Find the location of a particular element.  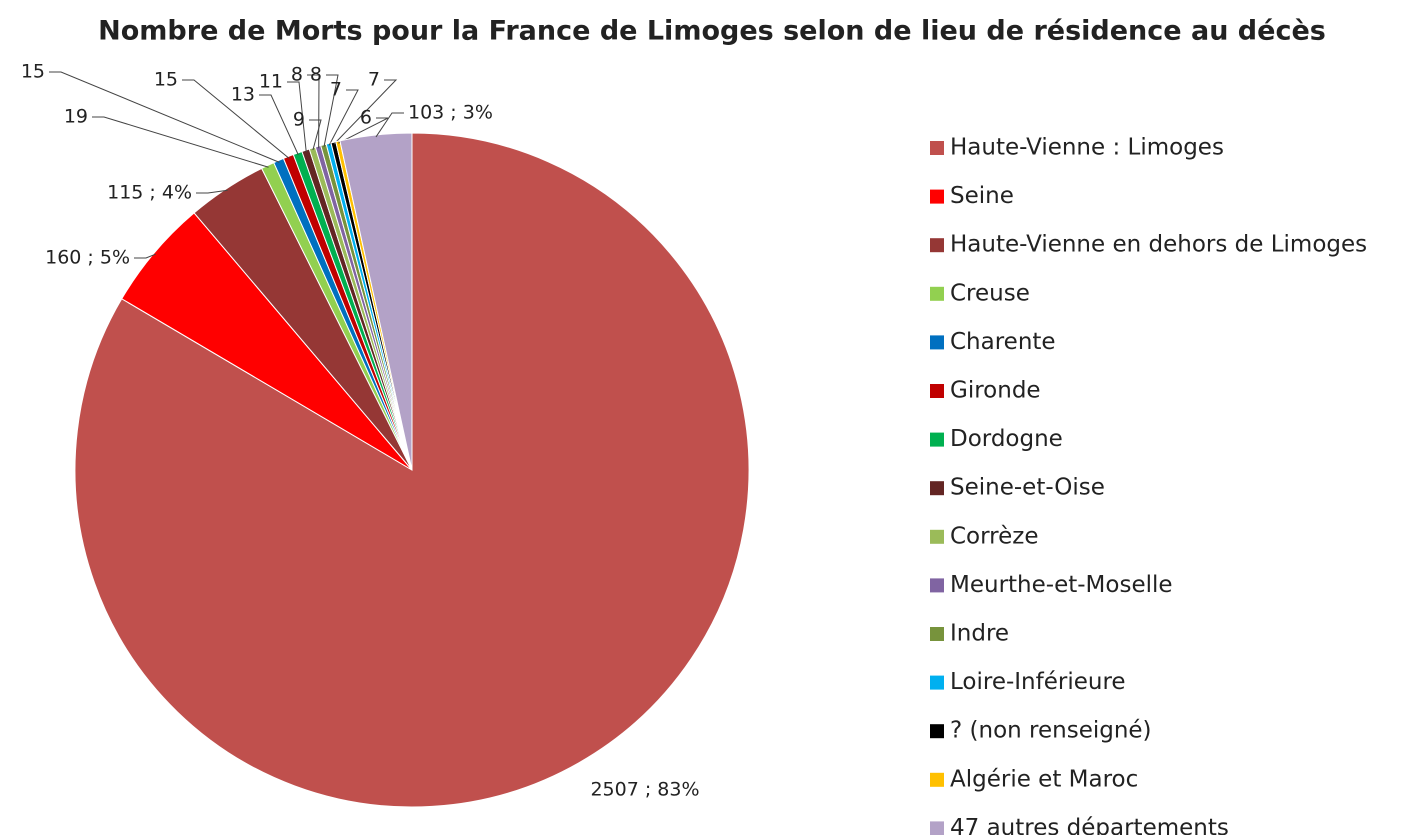

data-label: 11 is located at coordinates (271, 82).